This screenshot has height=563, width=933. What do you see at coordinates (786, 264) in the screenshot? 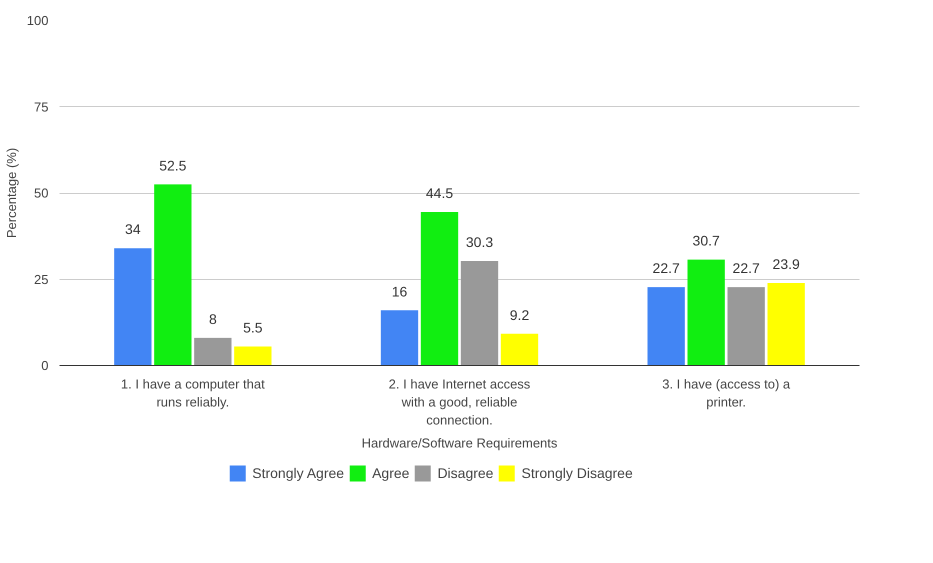
I see `data-label: 23.9` at bounding box center [786, 264].